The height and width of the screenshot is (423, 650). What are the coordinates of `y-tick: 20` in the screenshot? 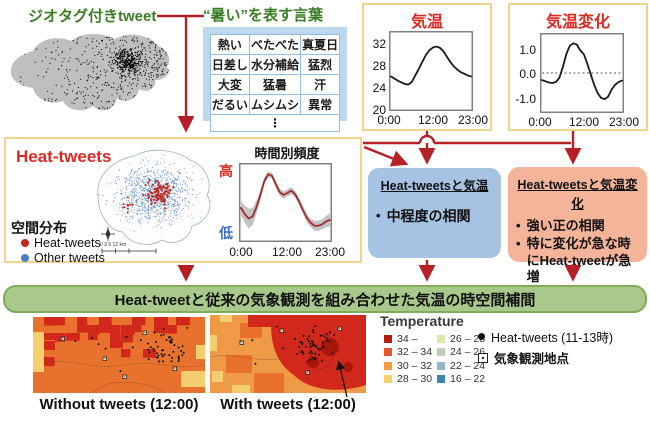 It's located at (379, 110).